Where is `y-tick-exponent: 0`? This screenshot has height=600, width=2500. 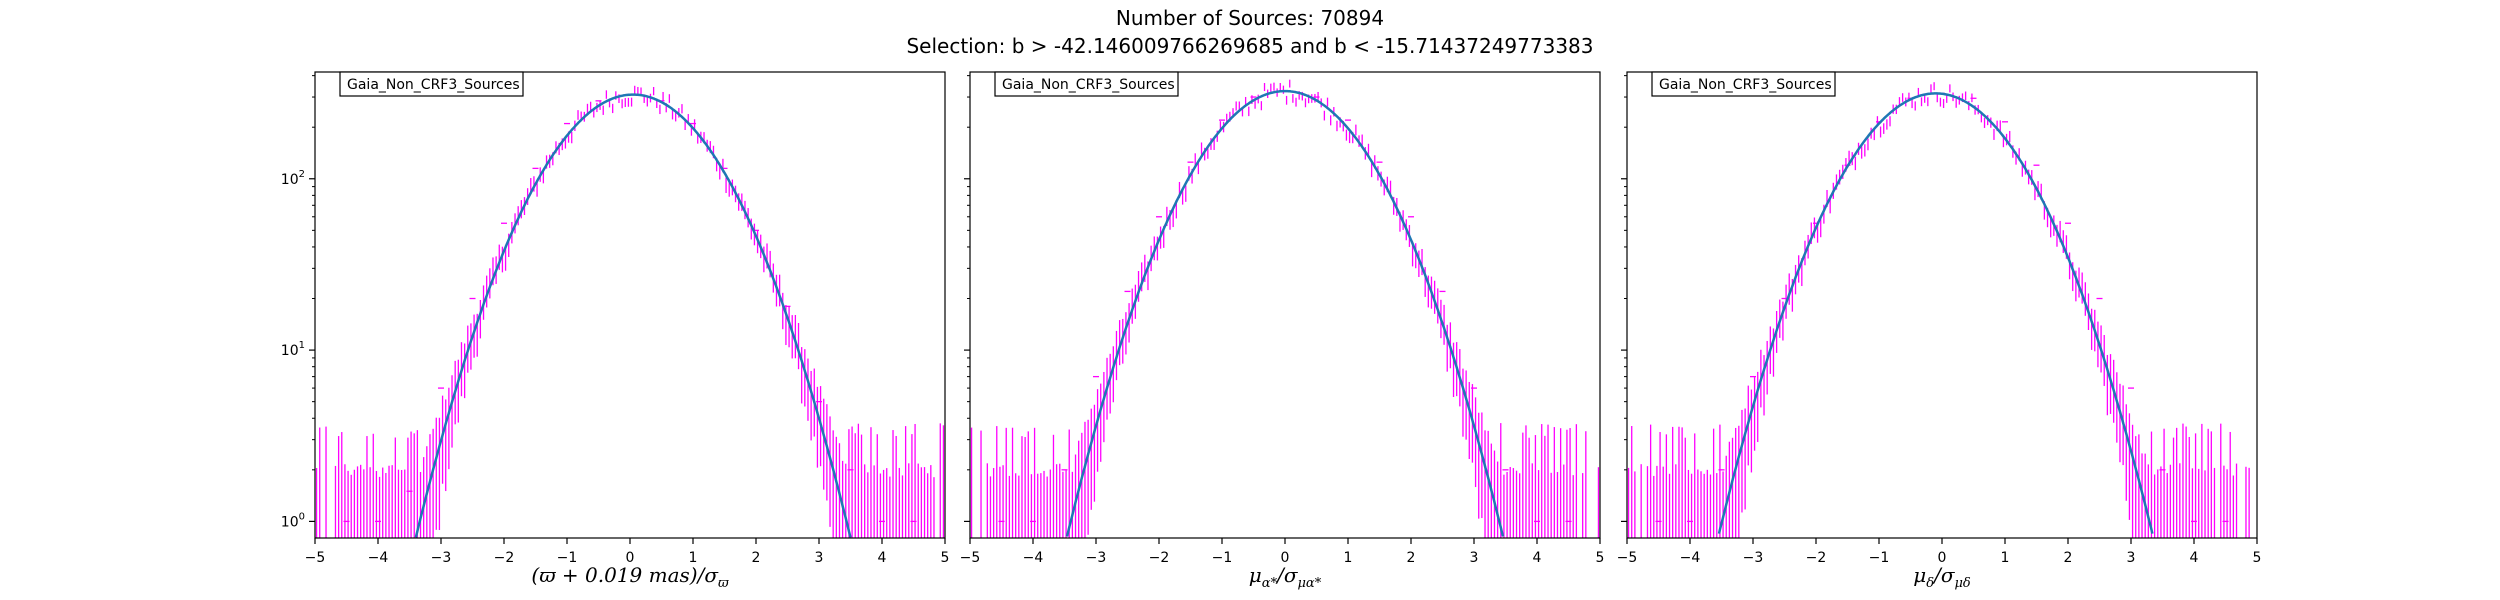
y-tick-exponent: 0 is located at coordinates (302, 516).